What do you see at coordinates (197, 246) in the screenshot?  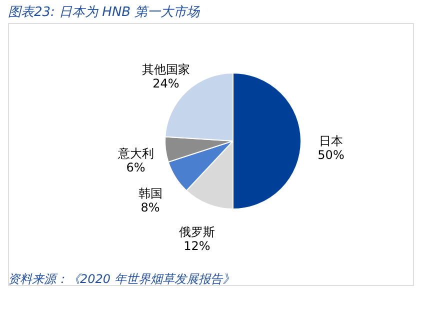 I see `data-label: 12%` at bounding box center [197, 246].